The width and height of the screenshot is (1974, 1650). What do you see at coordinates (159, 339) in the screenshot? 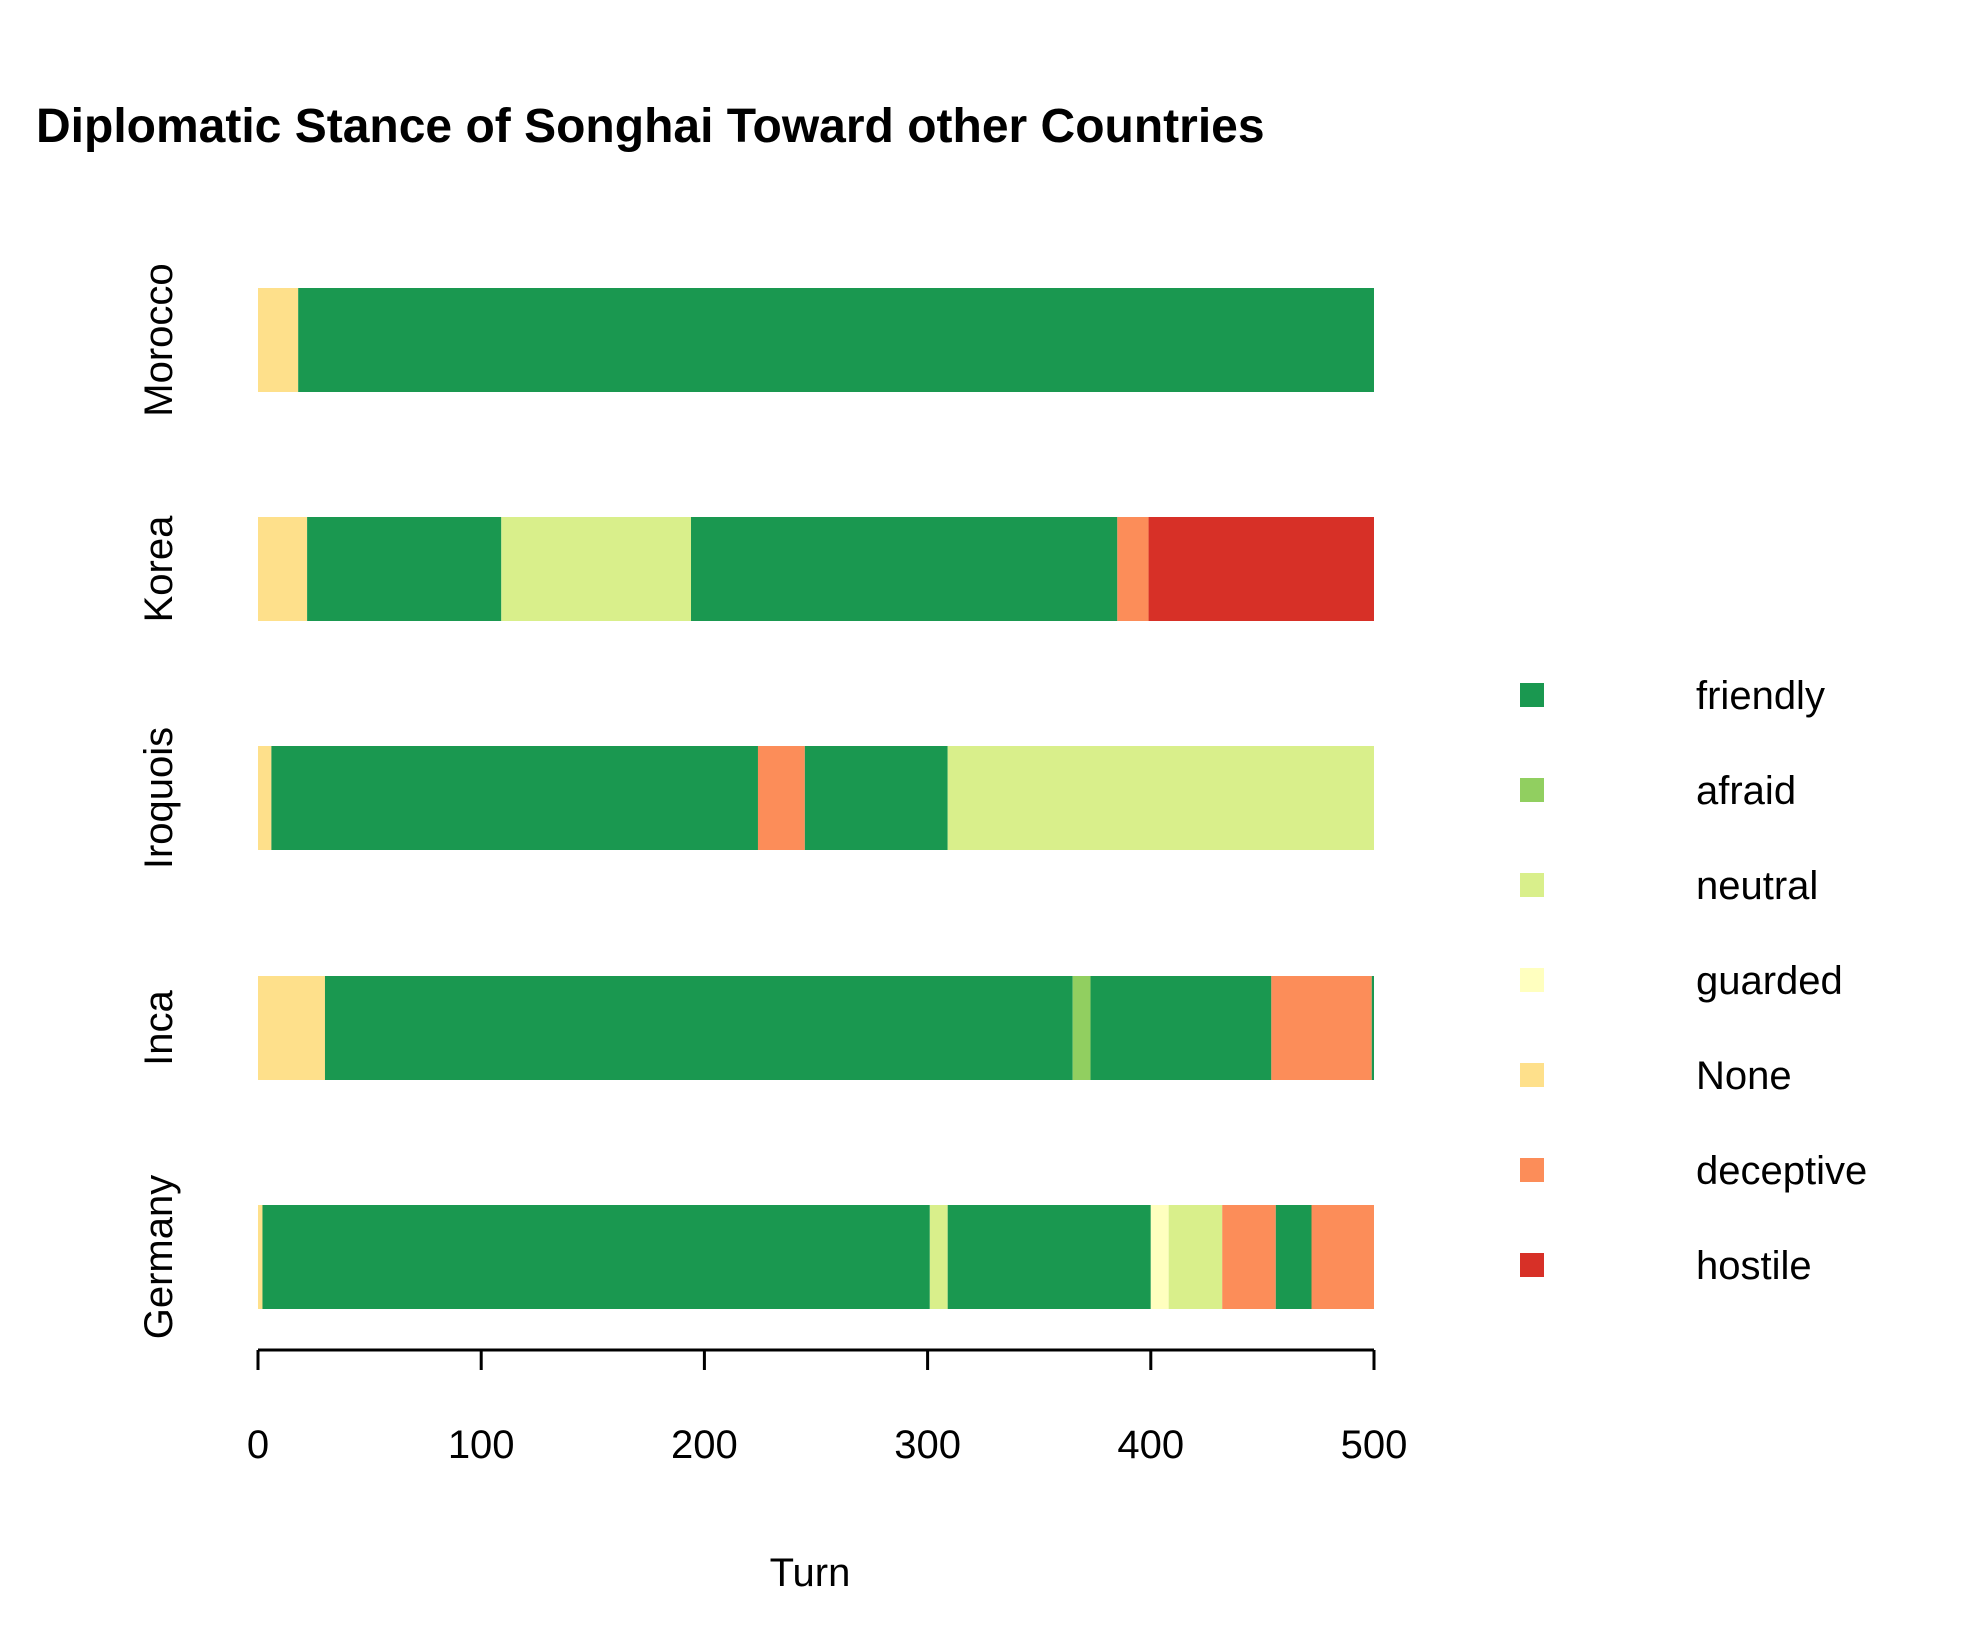
I see `category-label-morocco: Morocco` at bounding box center [159, 339].